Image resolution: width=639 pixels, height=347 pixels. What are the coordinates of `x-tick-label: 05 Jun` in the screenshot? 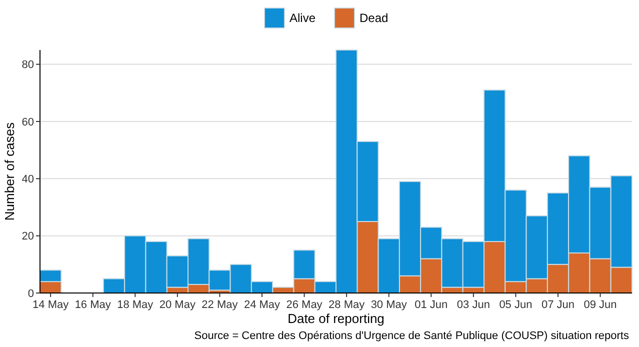 It's located at (515, 305).